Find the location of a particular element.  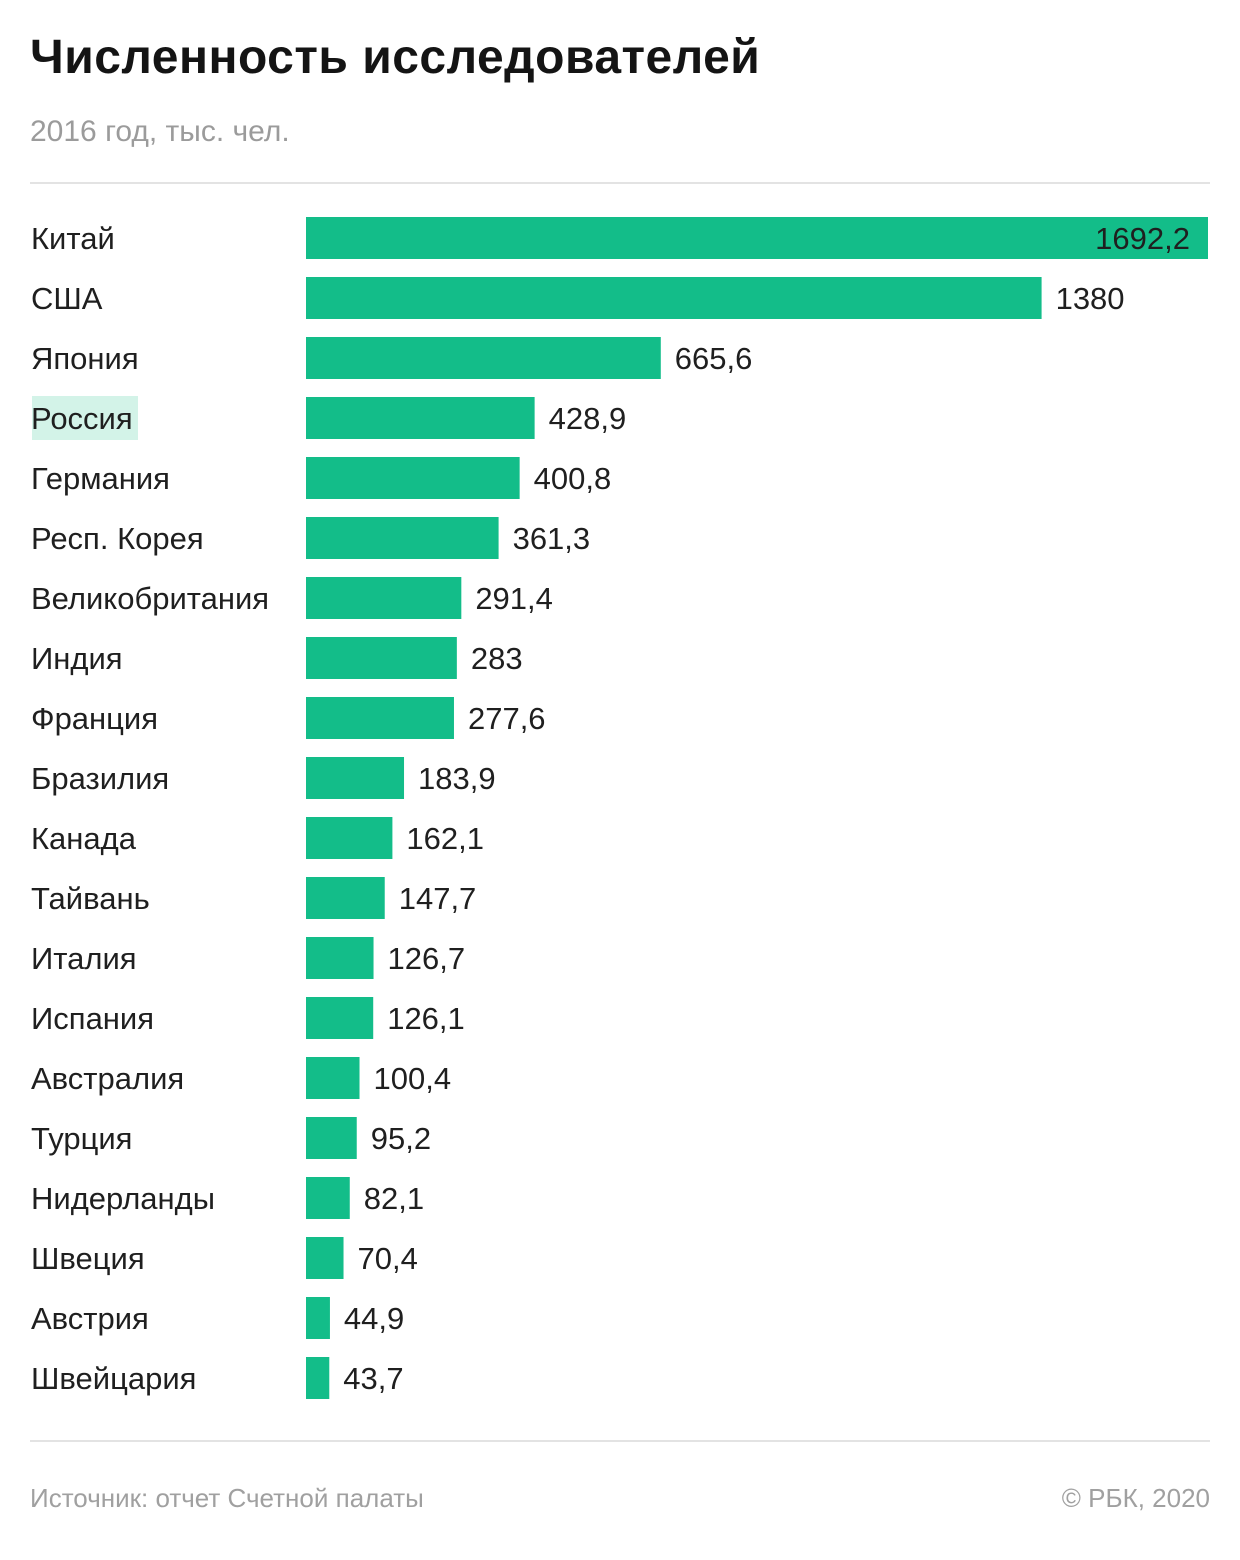

bottom-divider is located at coordinates (620, 1441).